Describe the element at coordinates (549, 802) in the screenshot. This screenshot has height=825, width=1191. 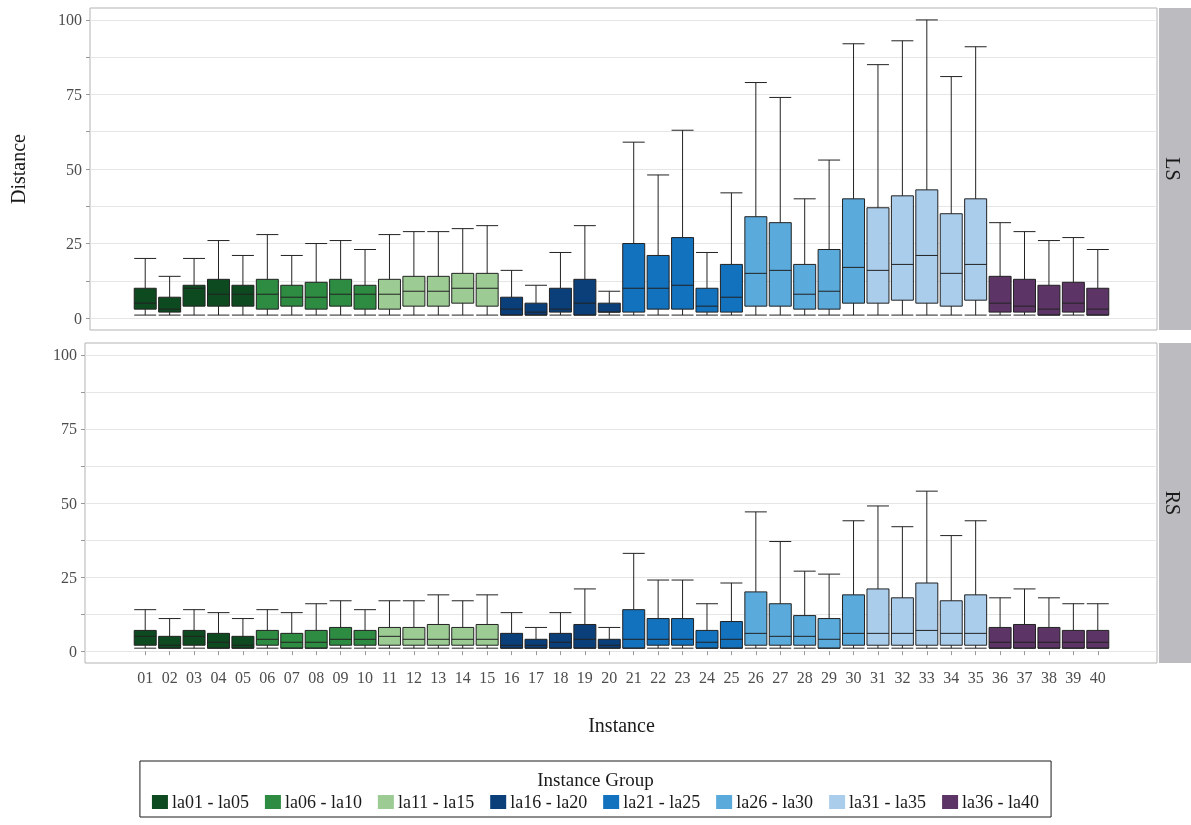
I see `legend-label: la16 - la20` at that location.